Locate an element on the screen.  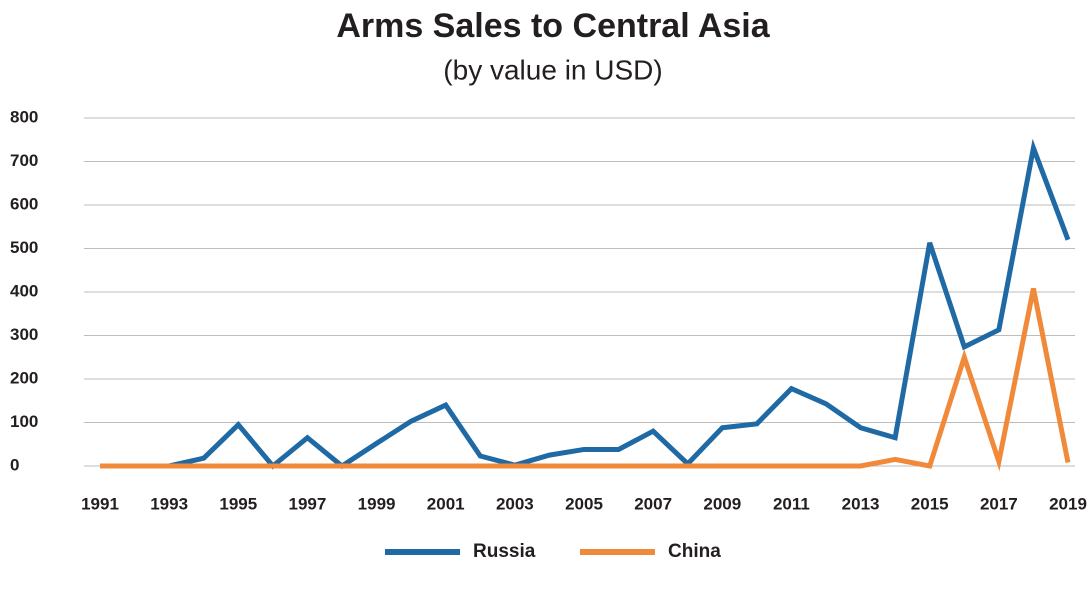
x-tick-label: 1993 is located at coordinates (169, 503).